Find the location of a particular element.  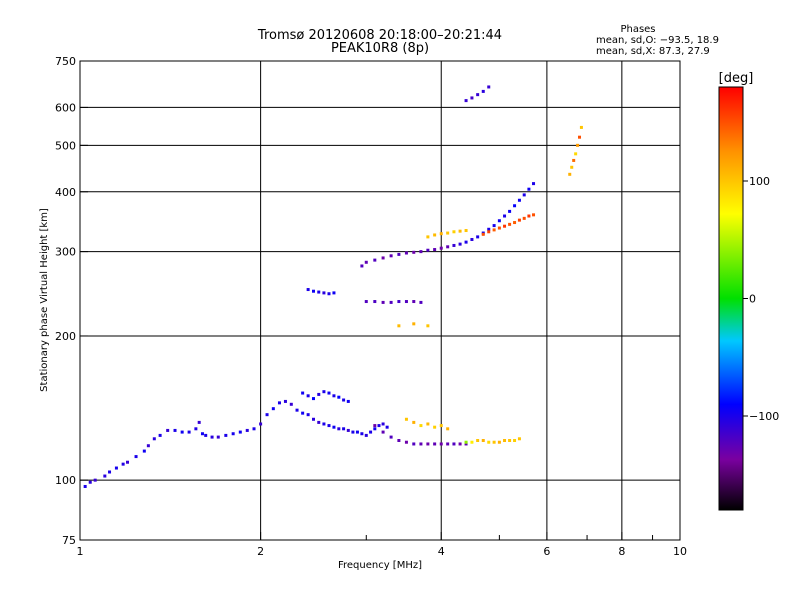

y-tick-label: 750 is located at coordinates (65, 61).